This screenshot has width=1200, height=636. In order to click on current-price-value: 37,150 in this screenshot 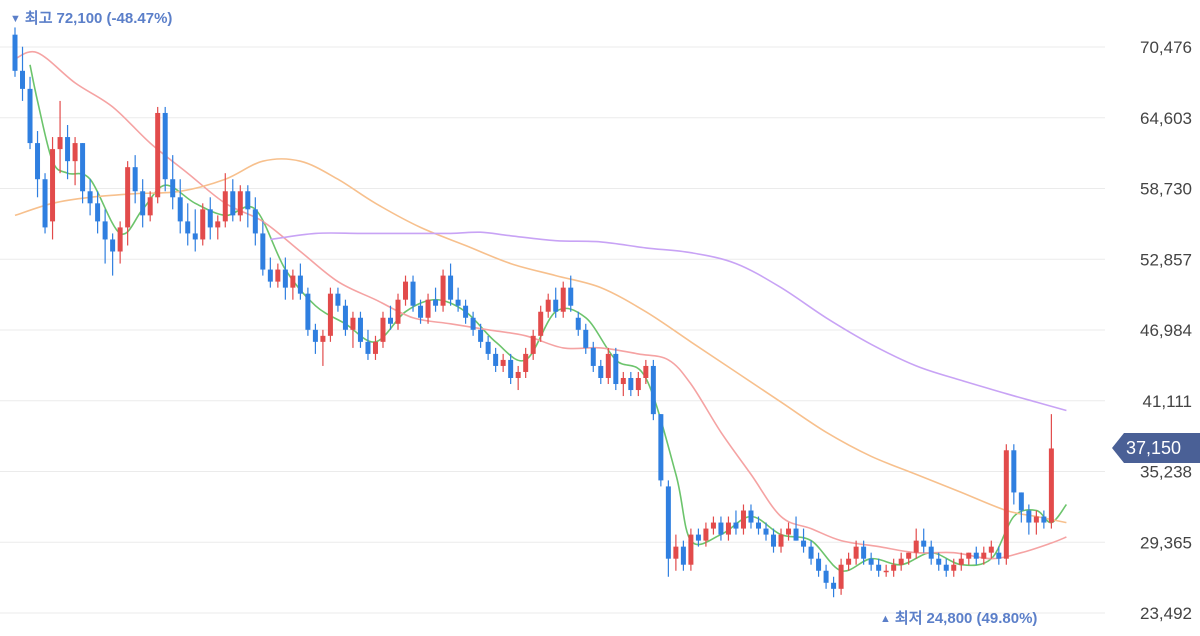, I will do `click(1154, 448)`.